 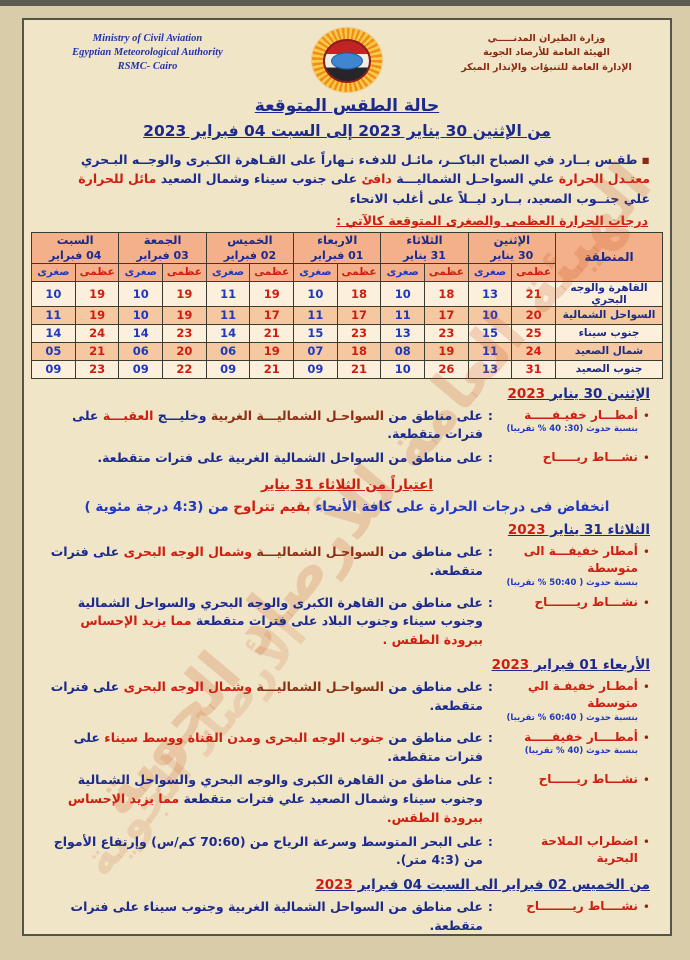 I want to click on bullet-label: نشــــاط ريــــــــاح, so click(x=582, y=906).